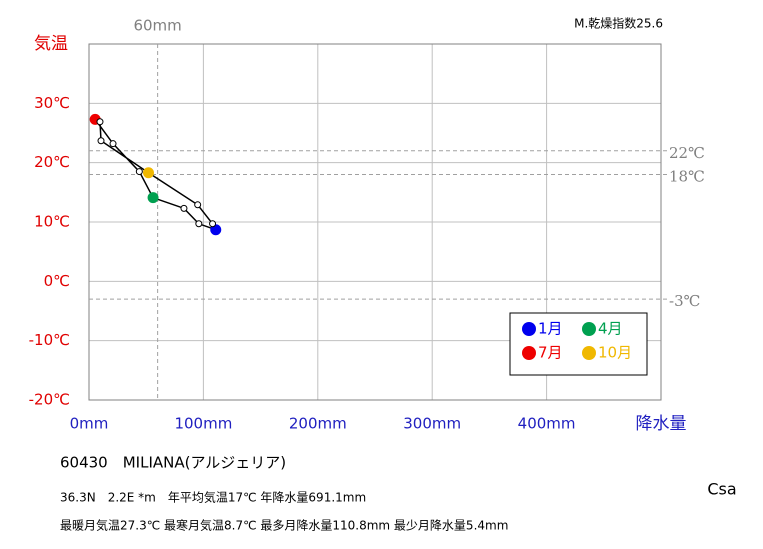 The height and width of the screenshot is (549, 763). What do you see at coordinates (52, 222) in the screenshot?
I see `y-tick-label: 10℃` at bounding box center [52, 222].